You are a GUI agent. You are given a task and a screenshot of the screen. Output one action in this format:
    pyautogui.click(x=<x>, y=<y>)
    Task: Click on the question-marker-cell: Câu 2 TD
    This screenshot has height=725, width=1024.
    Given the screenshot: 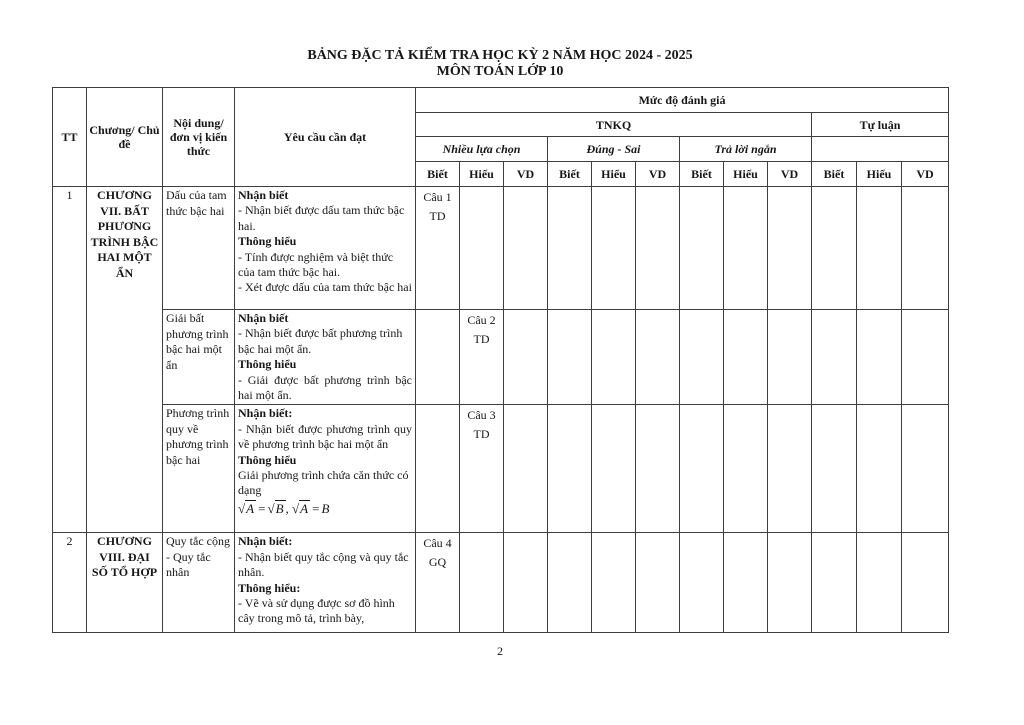 What is the action you would take?
    pyautogui.click(x=481, y=357)
    